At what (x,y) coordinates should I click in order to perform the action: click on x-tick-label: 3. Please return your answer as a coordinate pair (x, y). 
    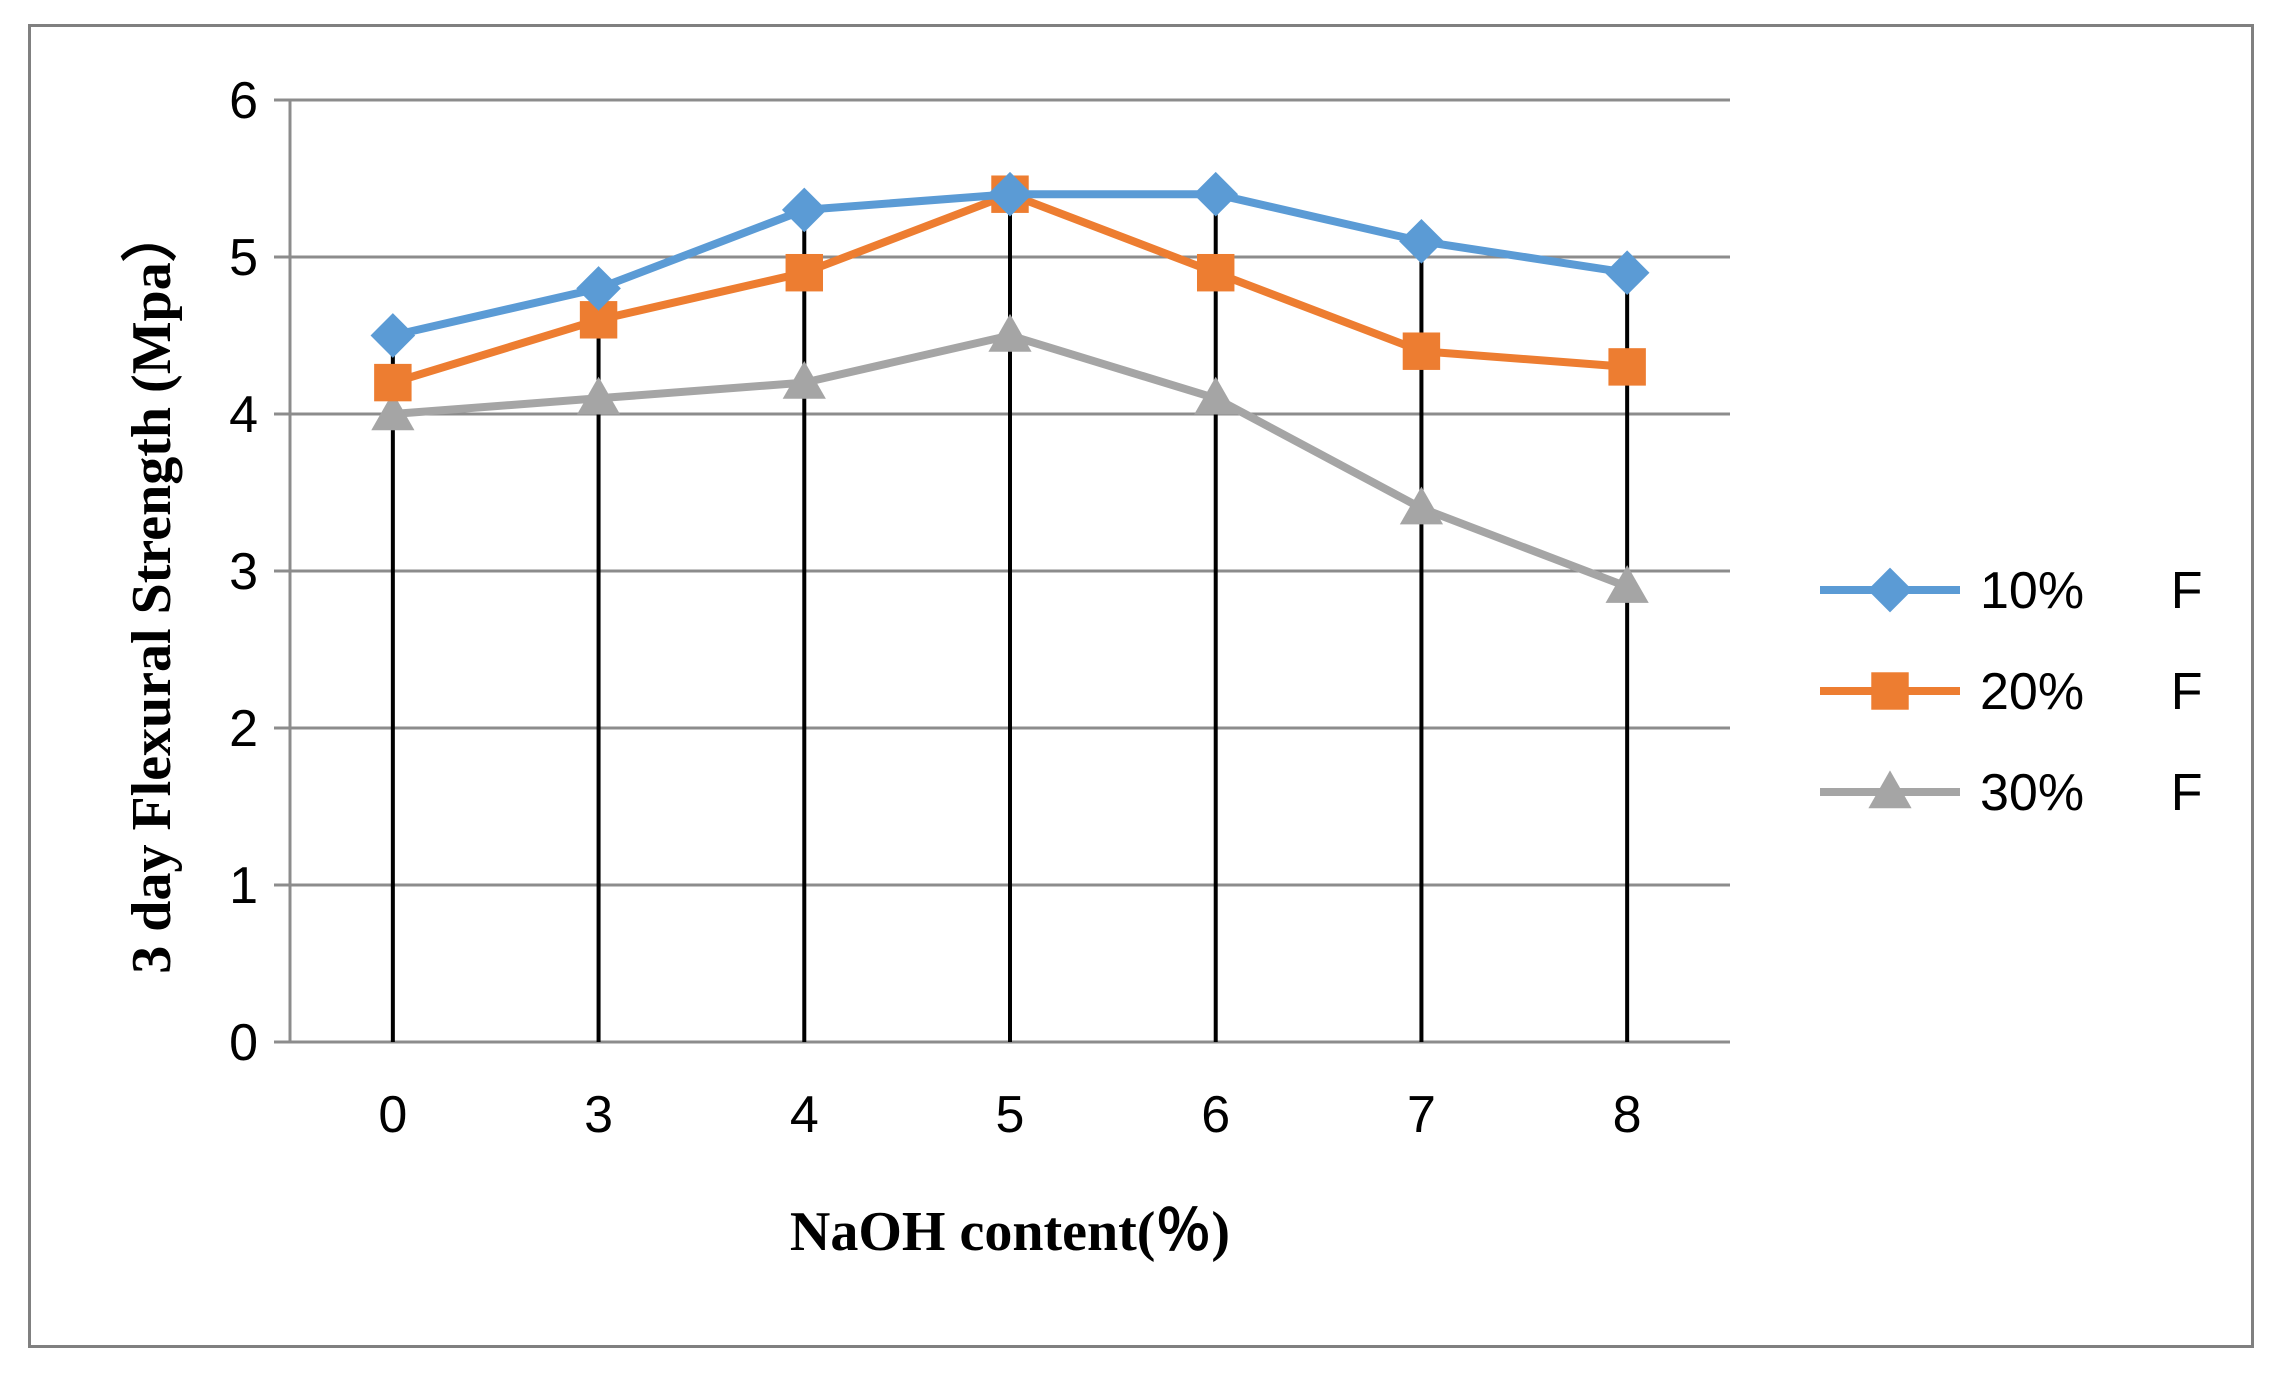
    Looking at the image, I should click on (598, 1115).